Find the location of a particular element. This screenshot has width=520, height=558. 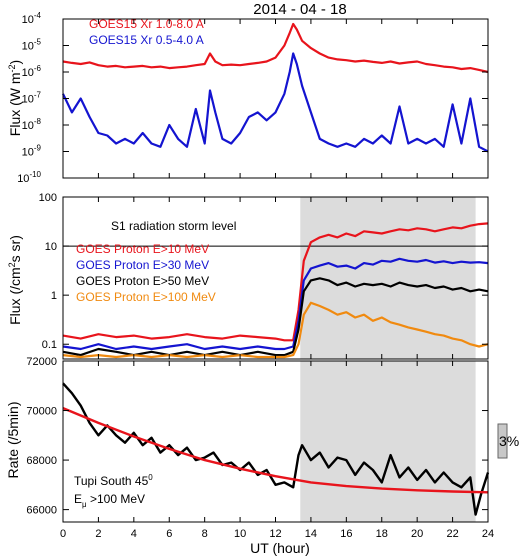

xray-legend-entry-0: GOES15 Xr 1.0-8.0 A is located at coordinates (146, 24).